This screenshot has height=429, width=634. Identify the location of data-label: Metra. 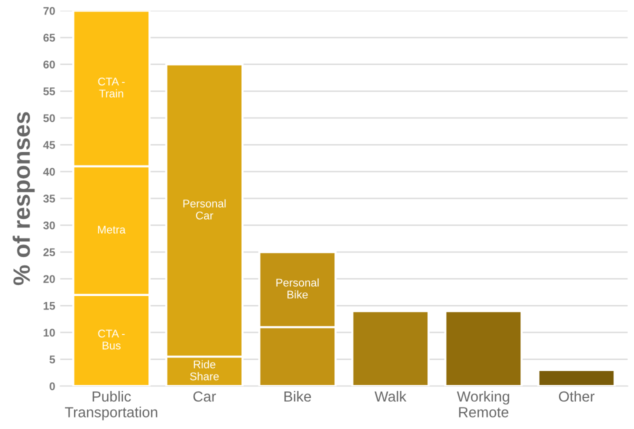
(112, 230).